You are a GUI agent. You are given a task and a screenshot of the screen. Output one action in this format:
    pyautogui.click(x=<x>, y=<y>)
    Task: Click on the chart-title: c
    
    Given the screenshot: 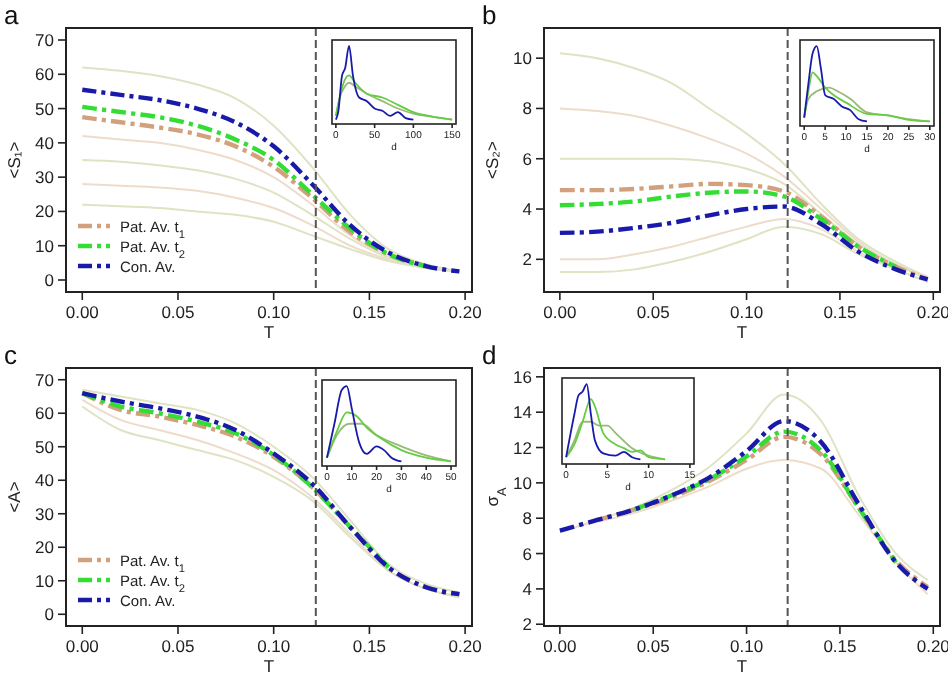 What is the action you would take?
    pyautogui.click(x=11, y=355)
    